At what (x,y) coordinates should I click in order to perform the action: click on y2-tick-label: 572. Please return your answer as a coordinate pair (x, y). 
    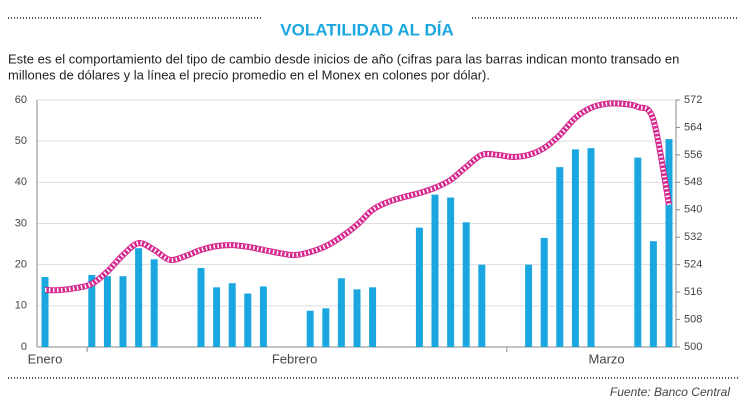
    Looking at the image, I should click on (693, 100).